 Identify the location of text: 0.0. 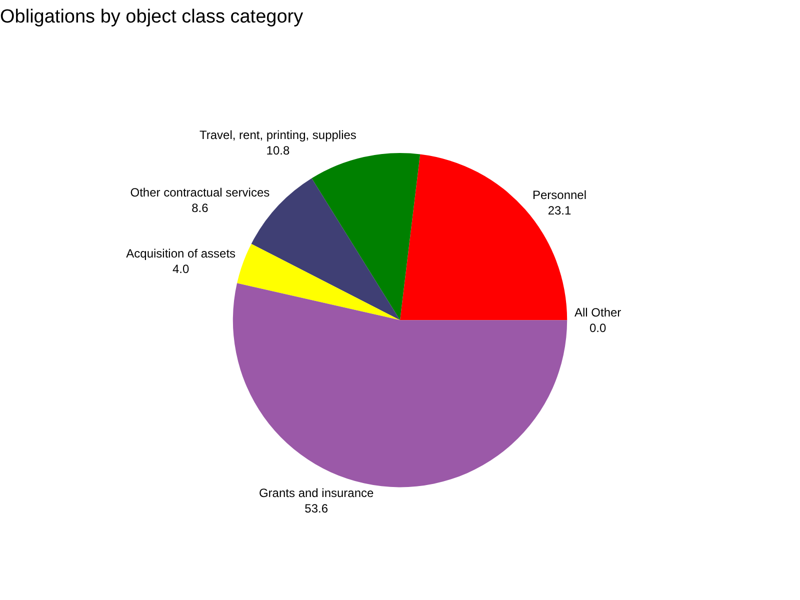
(598, 327).